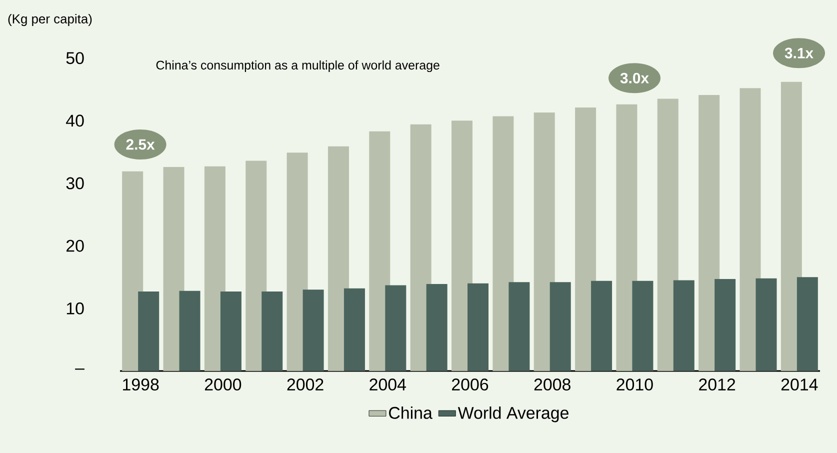 This screenshot has height=453, width=837. What do you see at coordinates (388, 384) in the screenshot?
I see `x-tick-label: 2004` at bounding box center [388, 384].